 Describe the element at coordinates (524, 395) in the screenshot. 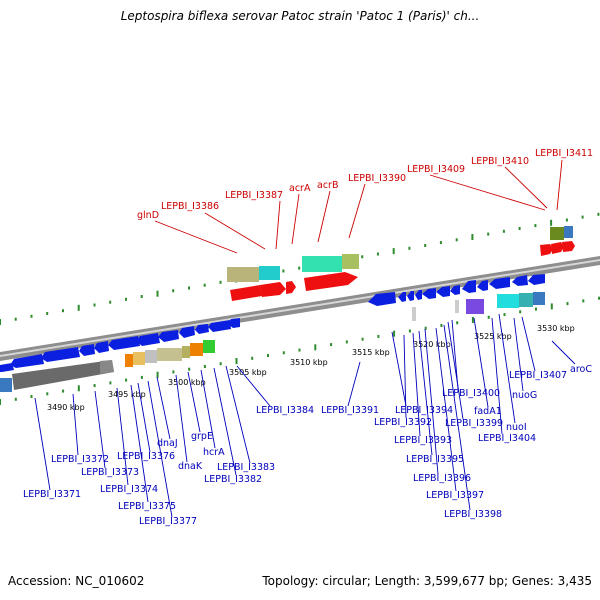

I see `minus-strand-gene-label: nuoG` at that location.